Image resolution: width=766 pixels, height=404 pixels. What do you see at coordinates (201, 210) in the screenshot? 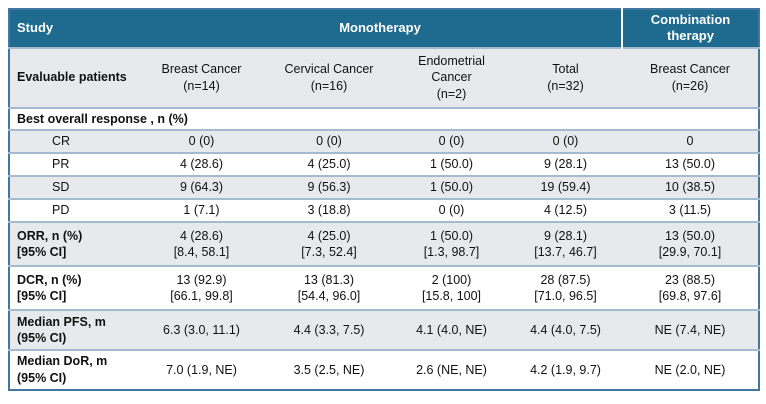
I see `cell: 1 (7.1)` at bounding box center [201, 210].